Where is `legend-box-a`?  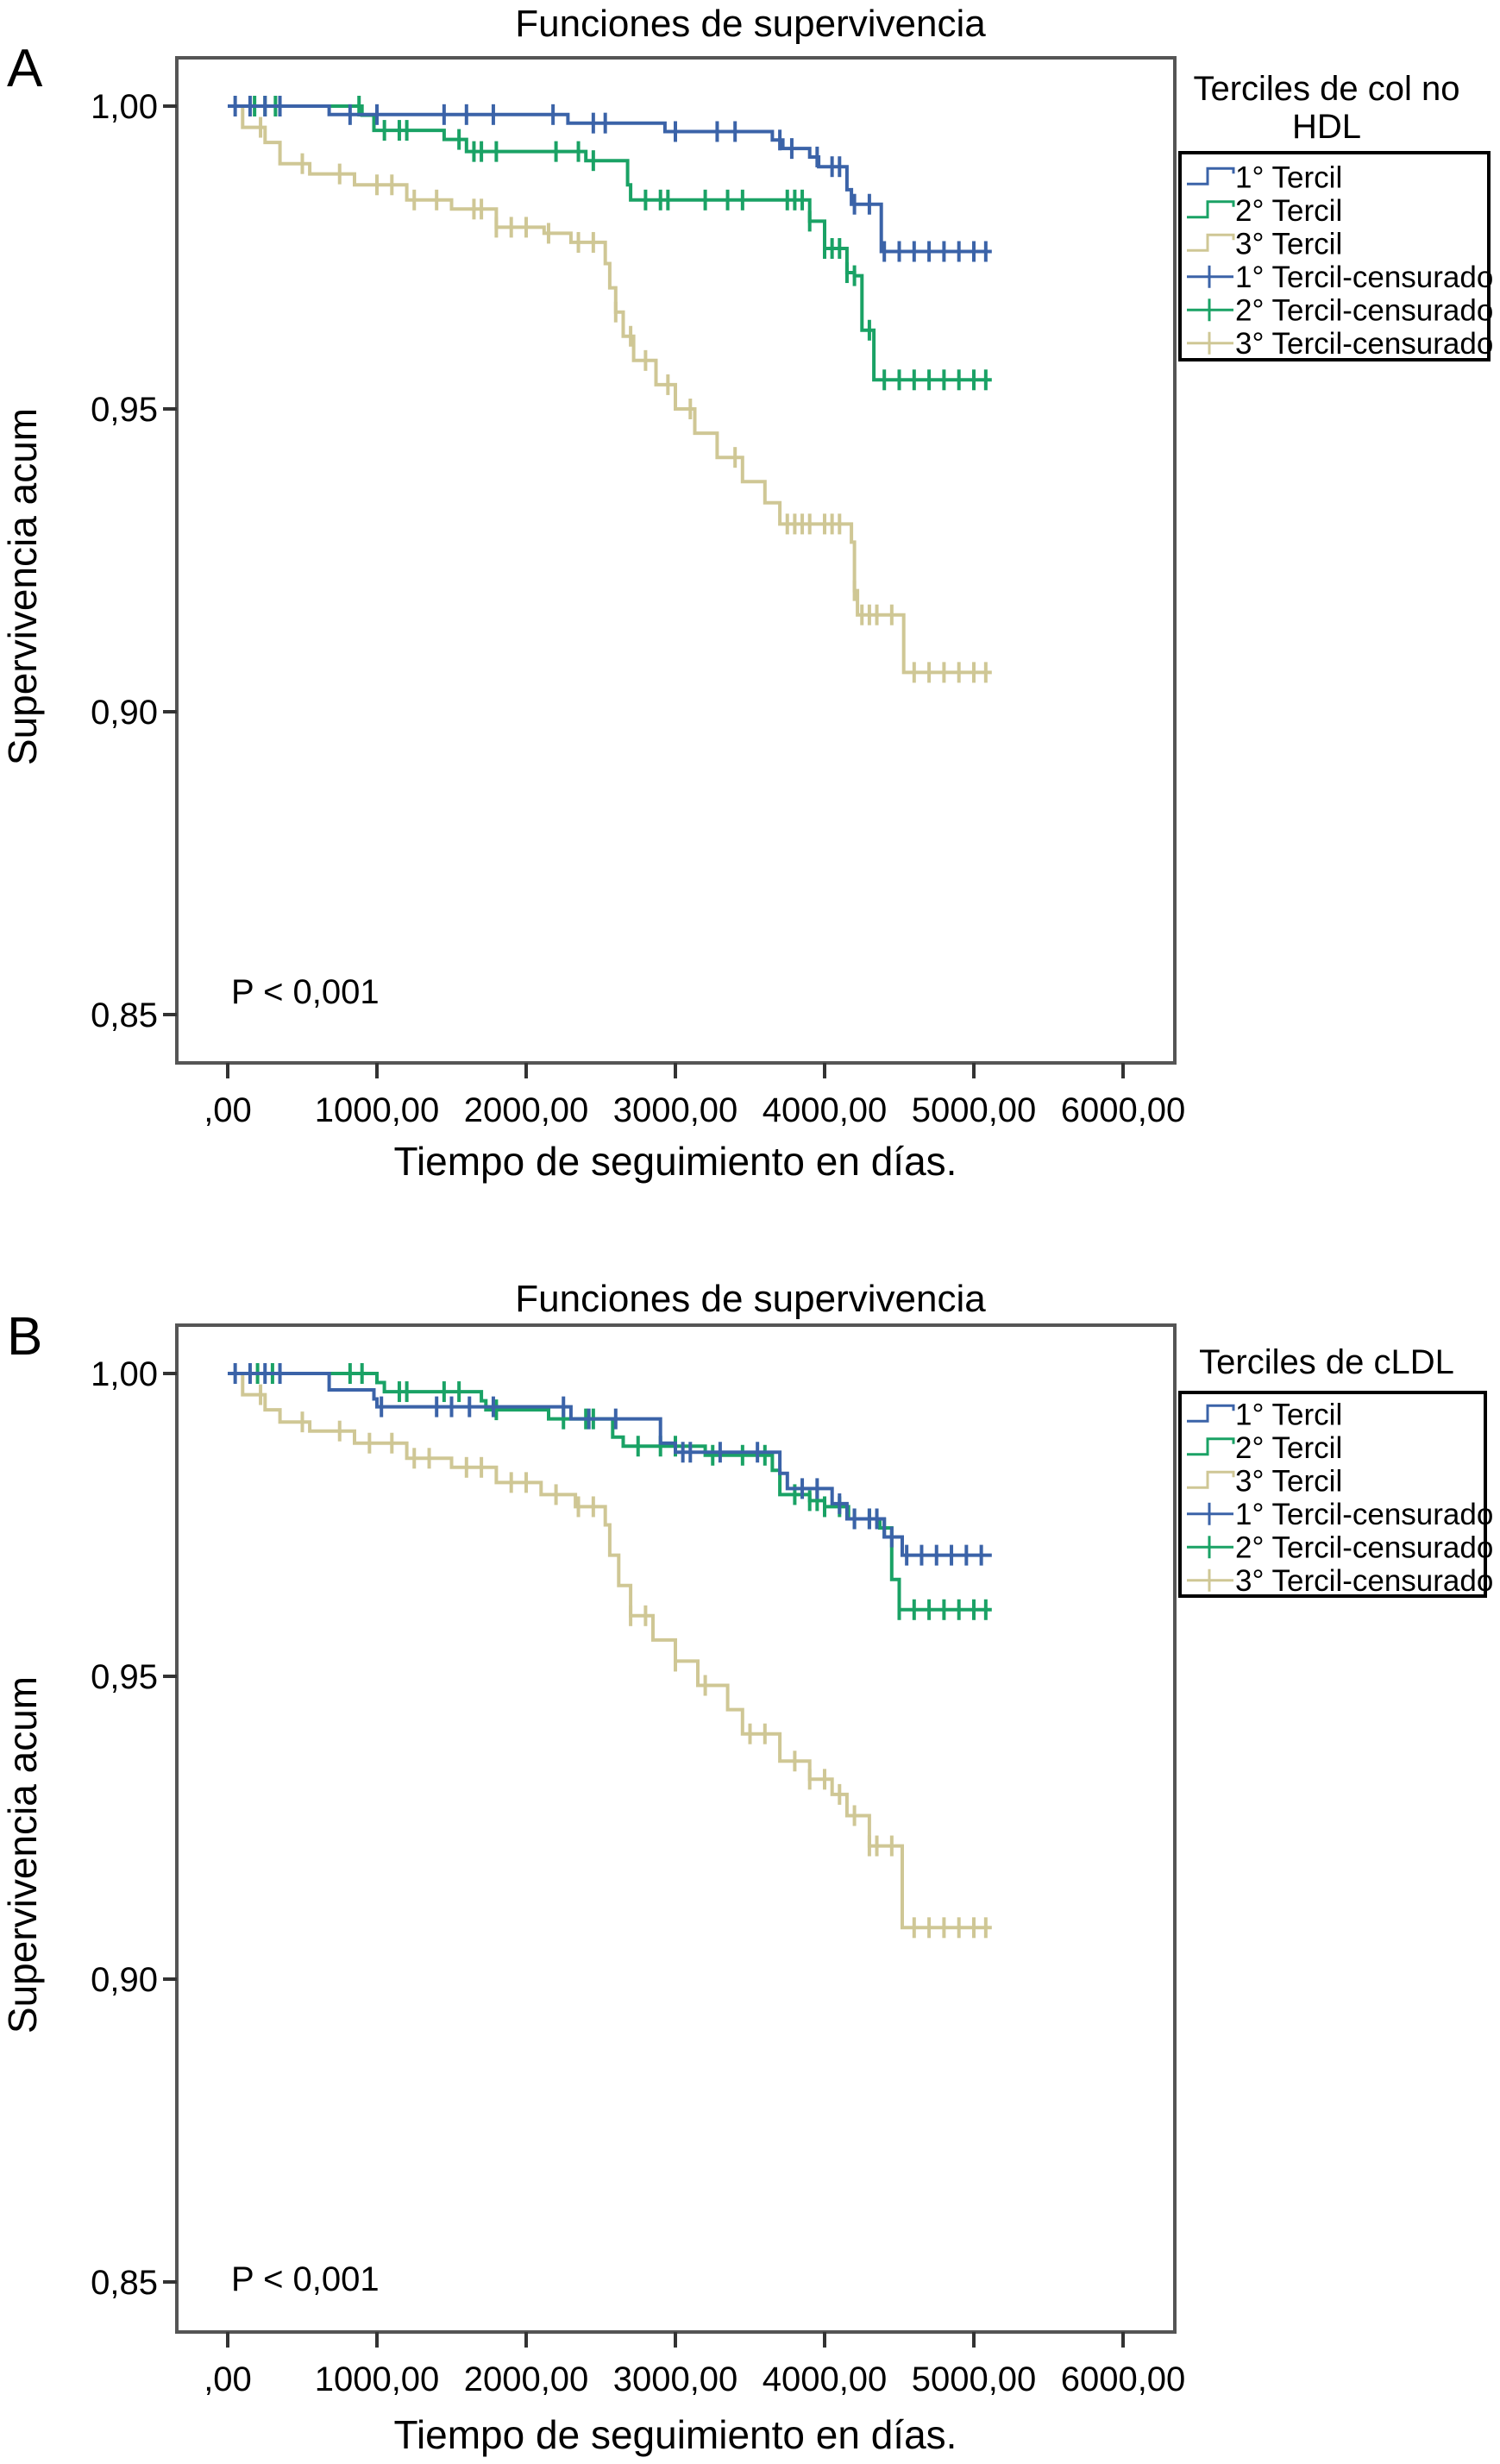
legend-box-a is located at coordinates (1334, 256).